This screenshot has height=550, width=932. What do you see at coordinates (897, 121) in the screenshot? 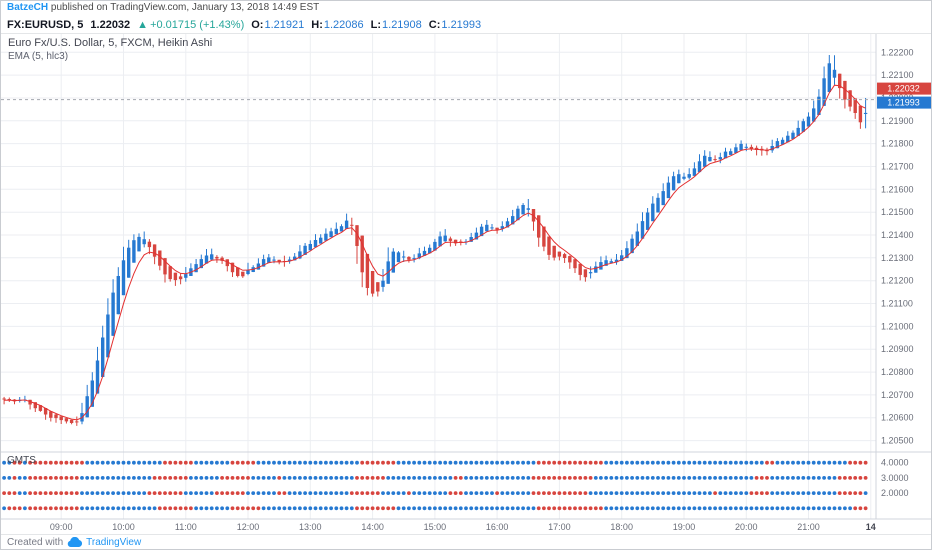
I see `svg-text: 1.21900` at bounding box center [897, 121].